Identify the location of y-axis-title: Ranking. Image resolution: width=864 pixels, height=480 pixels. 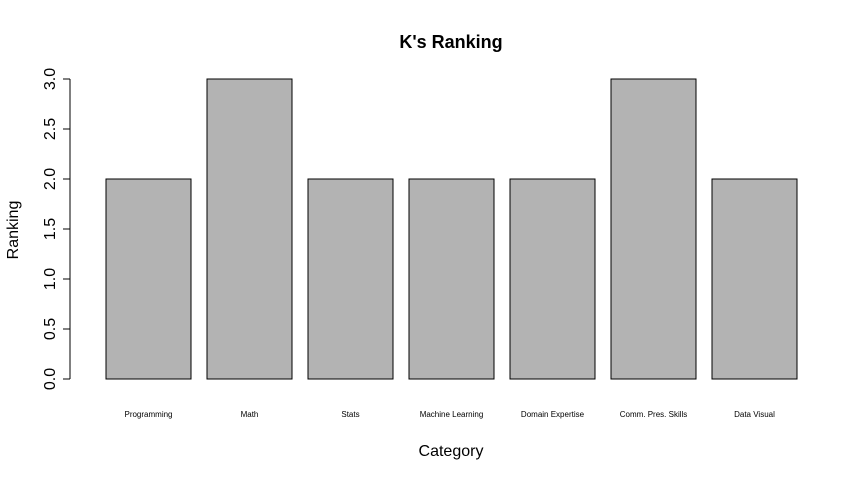
(13, 230).